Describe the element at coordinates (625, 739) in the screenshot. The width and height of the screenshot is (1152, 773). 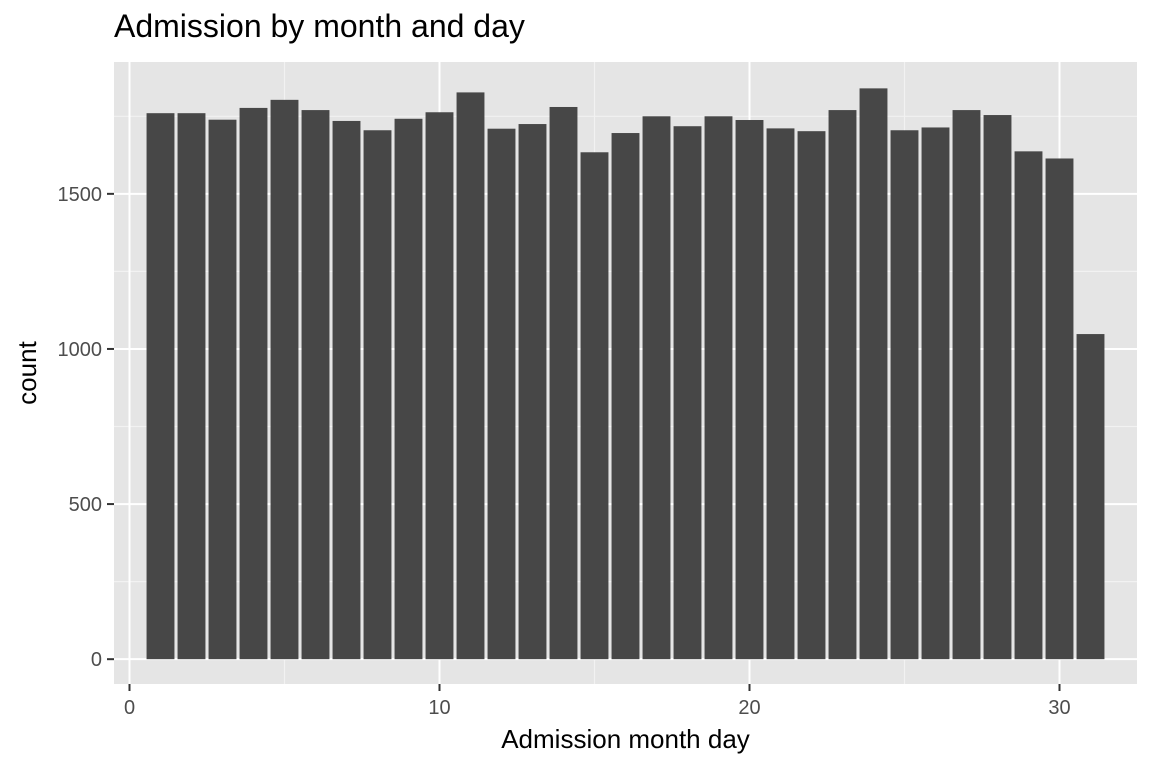
I see `x-axis-label: Admission month day` at that location.